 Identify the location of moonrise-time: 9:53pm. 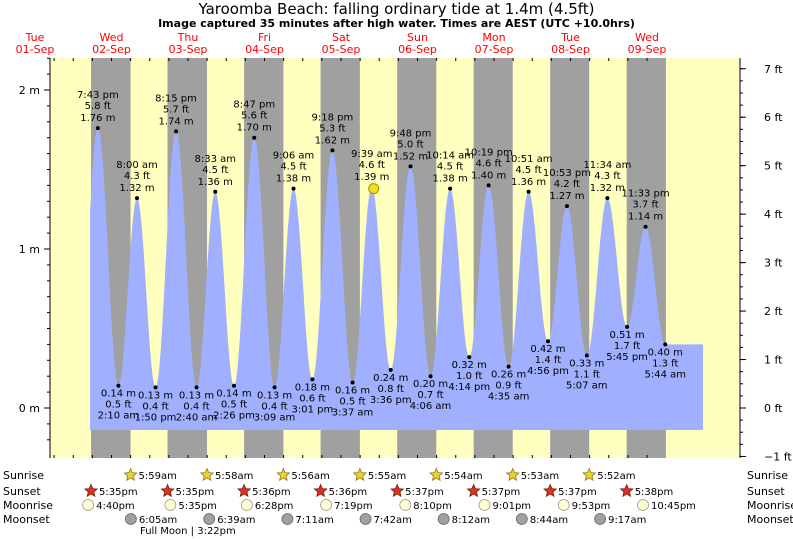
(591, 506).